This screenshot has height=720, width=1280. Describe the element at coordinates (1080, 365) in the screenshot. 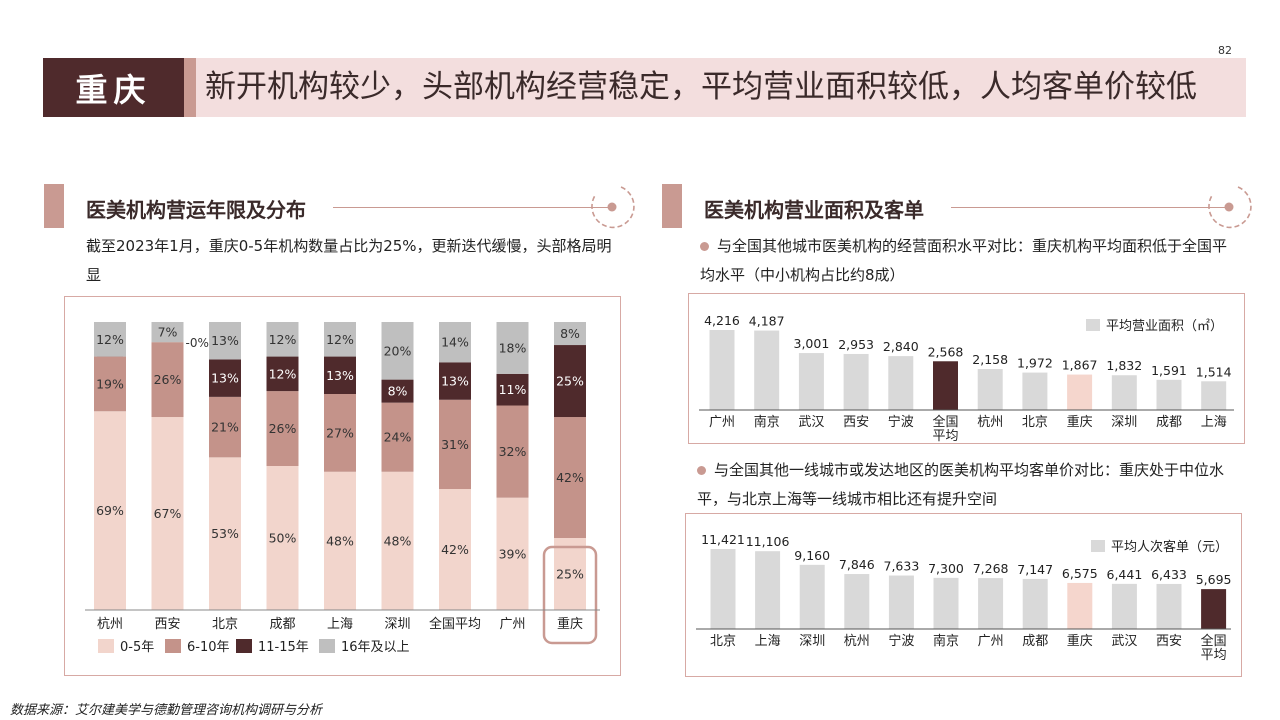

I see `value-label: 1,867` at that location.